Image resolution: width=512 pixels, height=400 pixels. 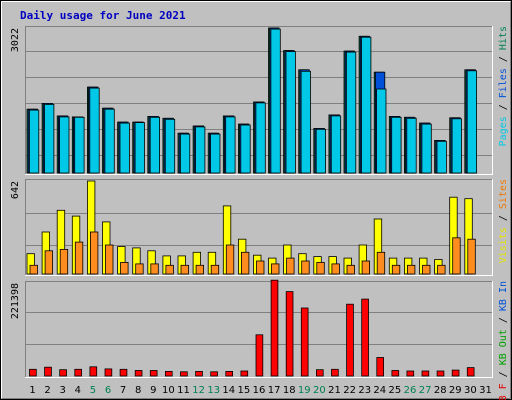 I want to click on x-tick-label: 21, so click(x=334, y=390).